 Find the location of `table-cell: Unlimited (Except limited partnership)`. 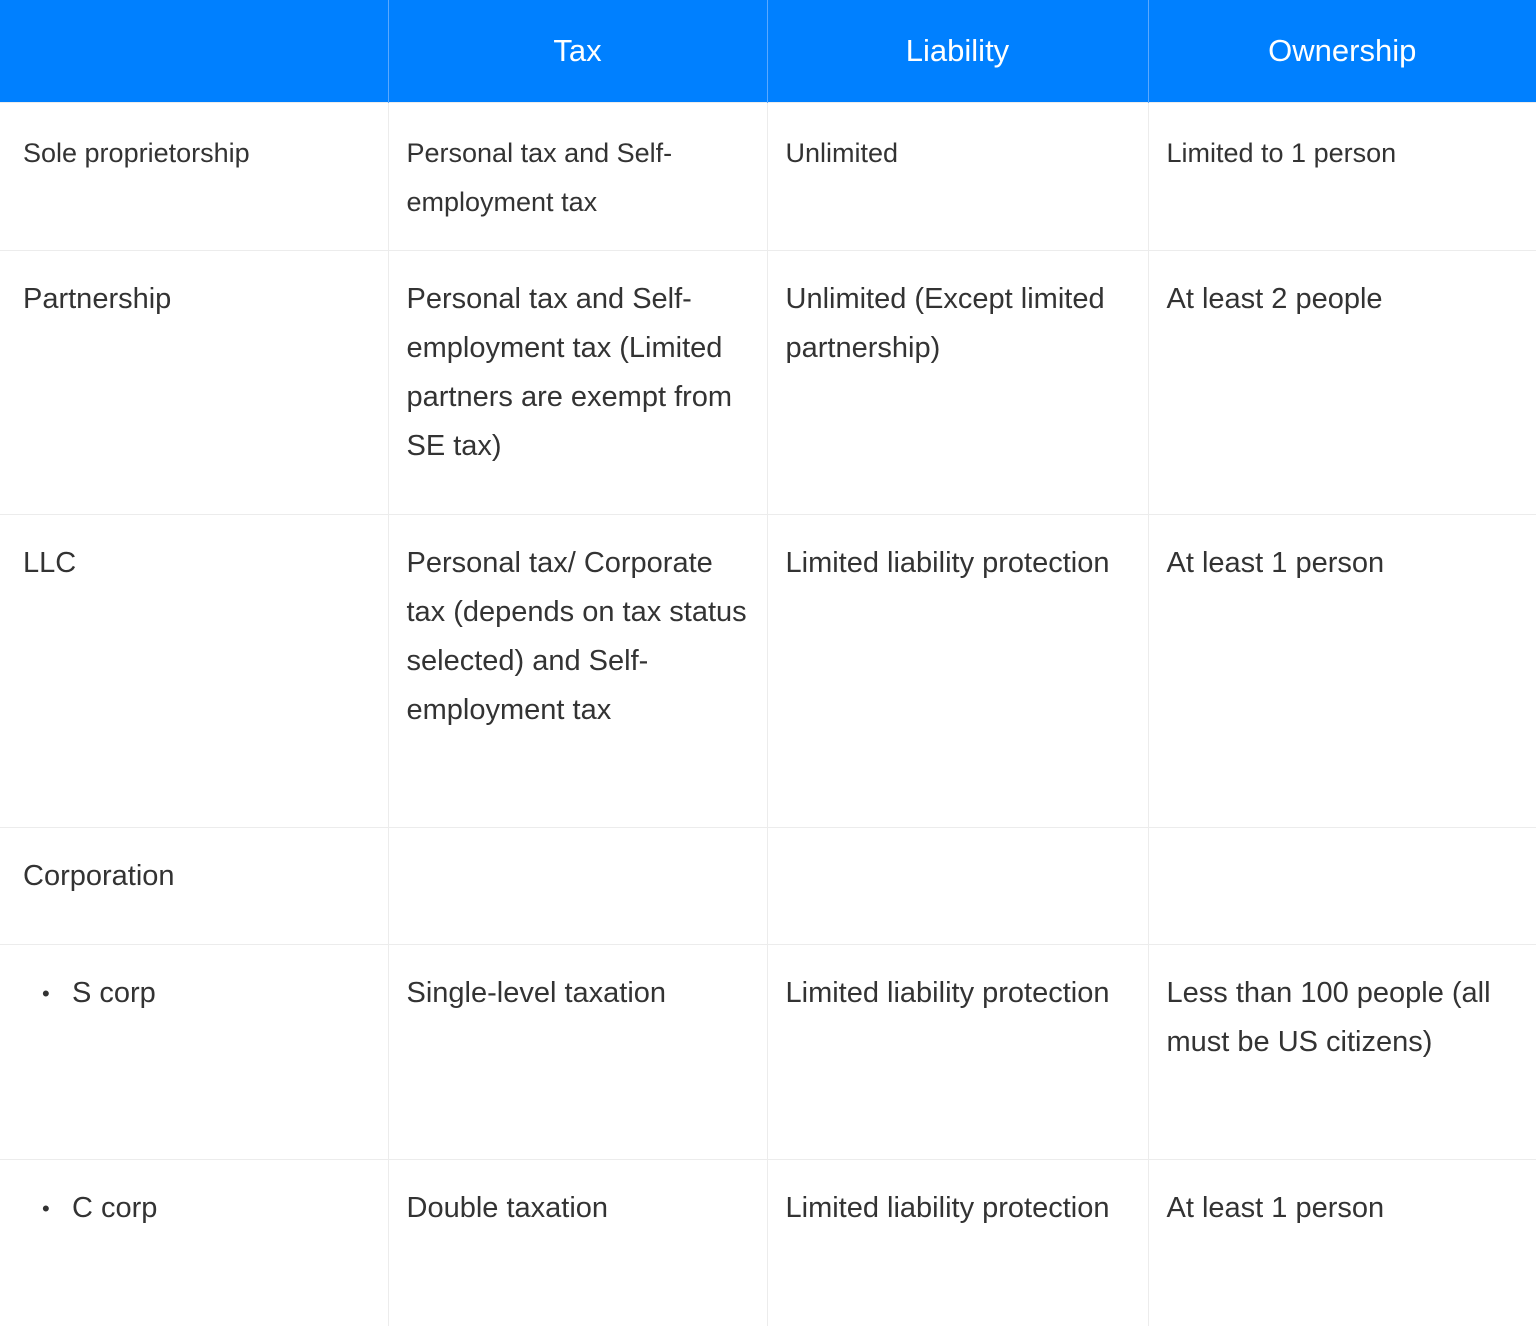

table-cell: Unlimited (Except limited partnership) is located at coordinates (957, 382).